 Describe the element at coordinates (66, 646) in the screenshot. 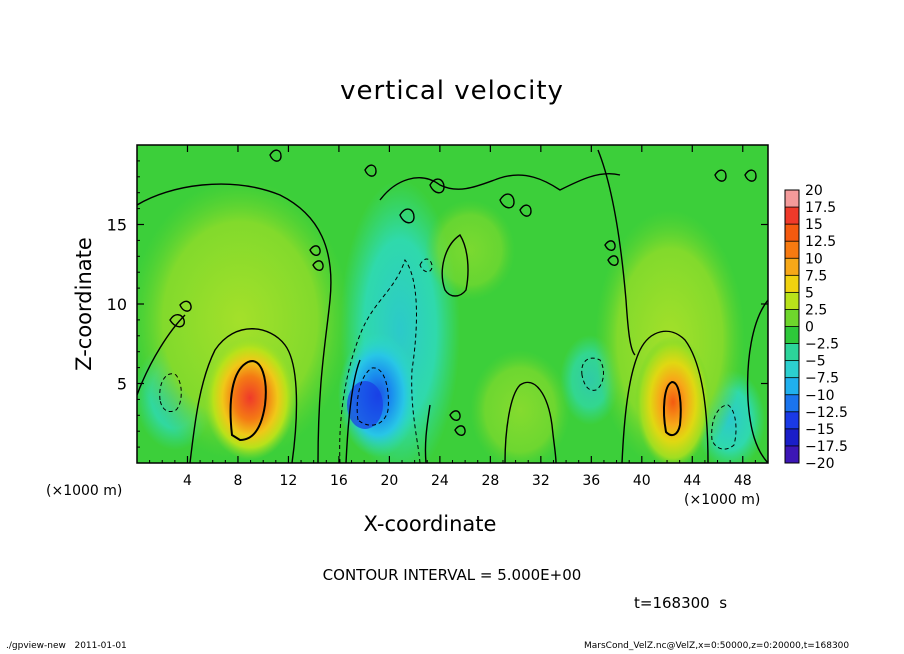

I see `footer-left: ./gpview-new 2011-01-01` at that location.